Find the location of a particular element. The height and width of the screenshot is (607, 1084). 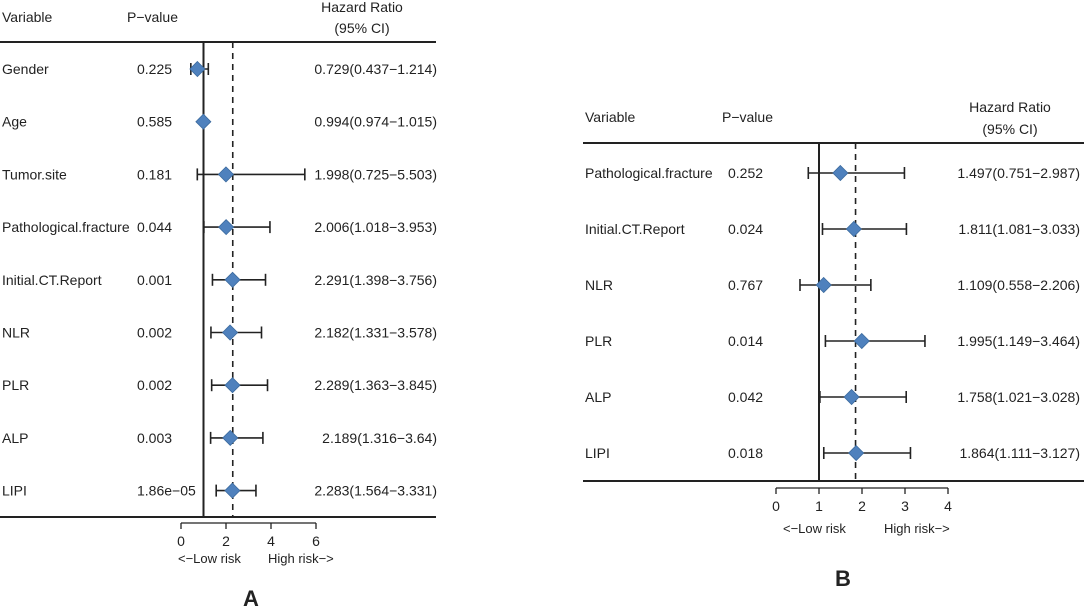

row-hazard-ratio-ci: 2.291(1.398−3.756) is located at coordinates (375, 280).